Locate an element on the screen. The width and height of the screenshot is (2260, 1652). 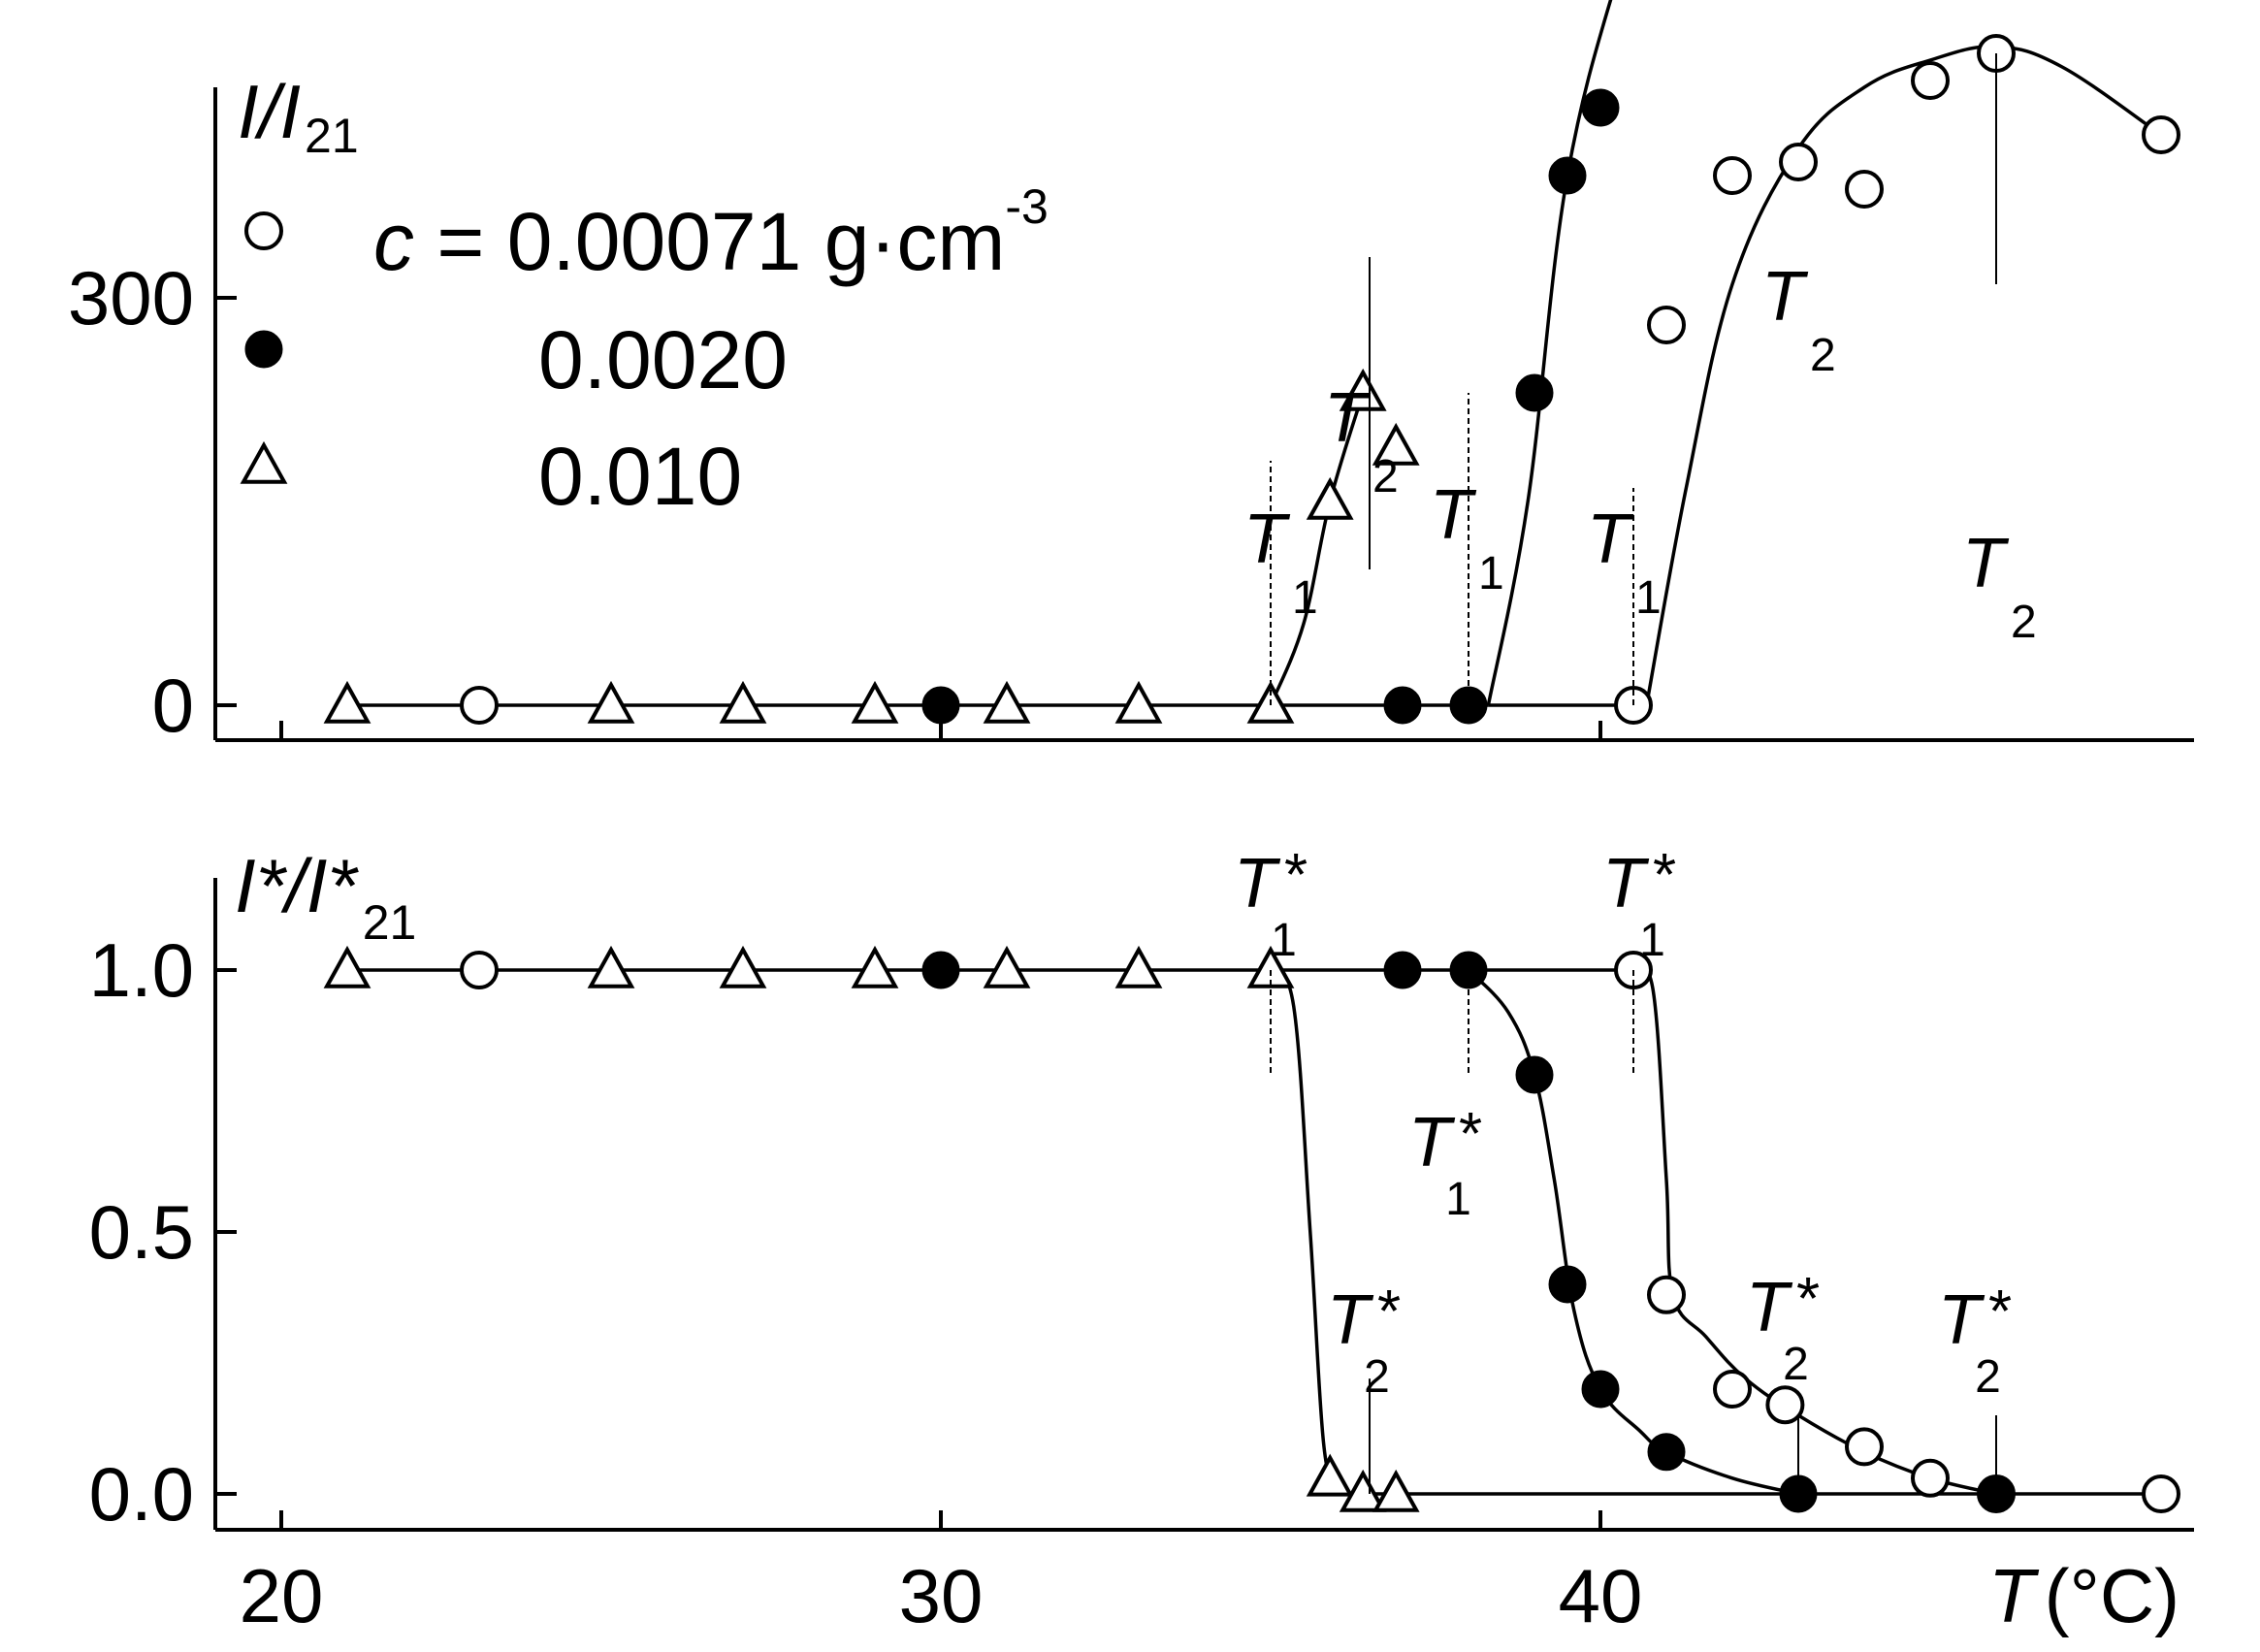
top-curve-0.010 is located at coordinates (1317, 549).